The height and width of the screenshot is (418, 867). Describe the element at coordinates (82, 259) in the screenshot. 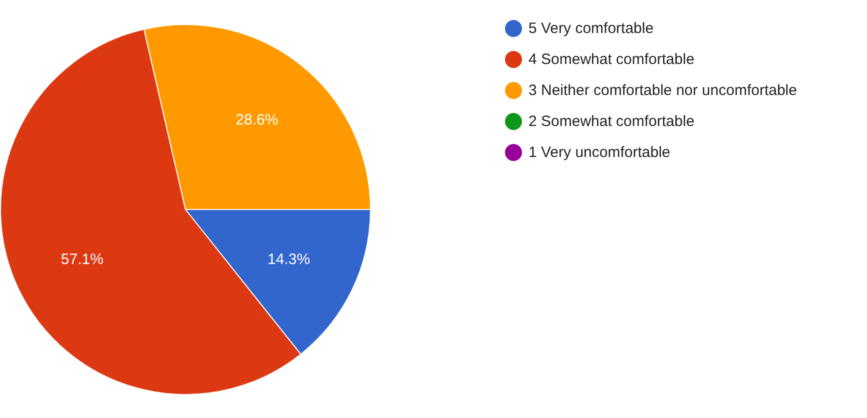

I see `data-label: 57.1%` at that location.